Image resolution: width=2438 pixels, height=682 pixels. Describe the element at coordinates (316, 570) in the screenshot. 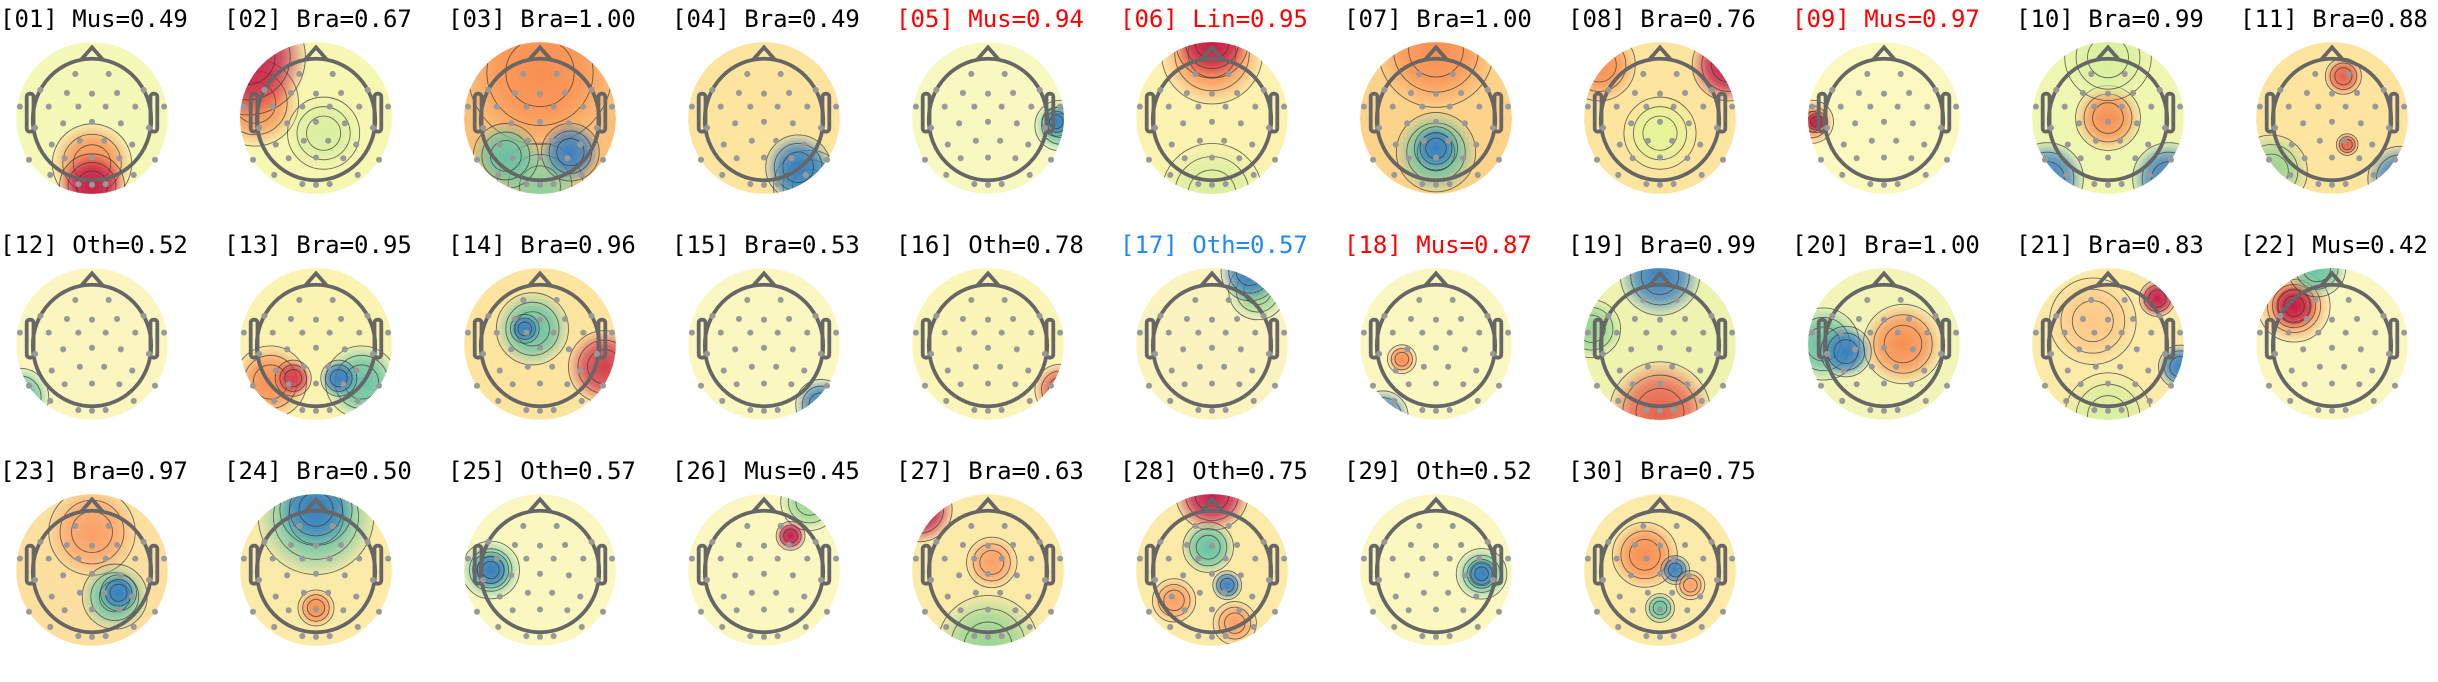

I see `scalp-map` at that location.